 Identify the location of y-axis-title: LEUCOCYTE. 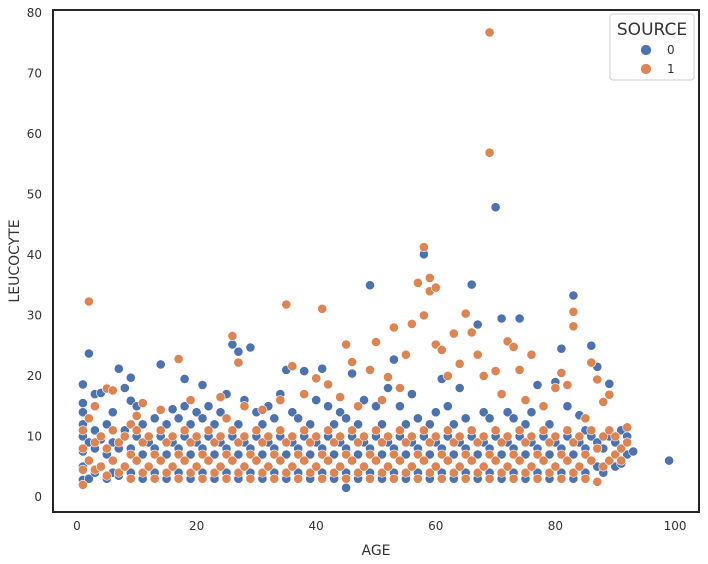
(15, 260).